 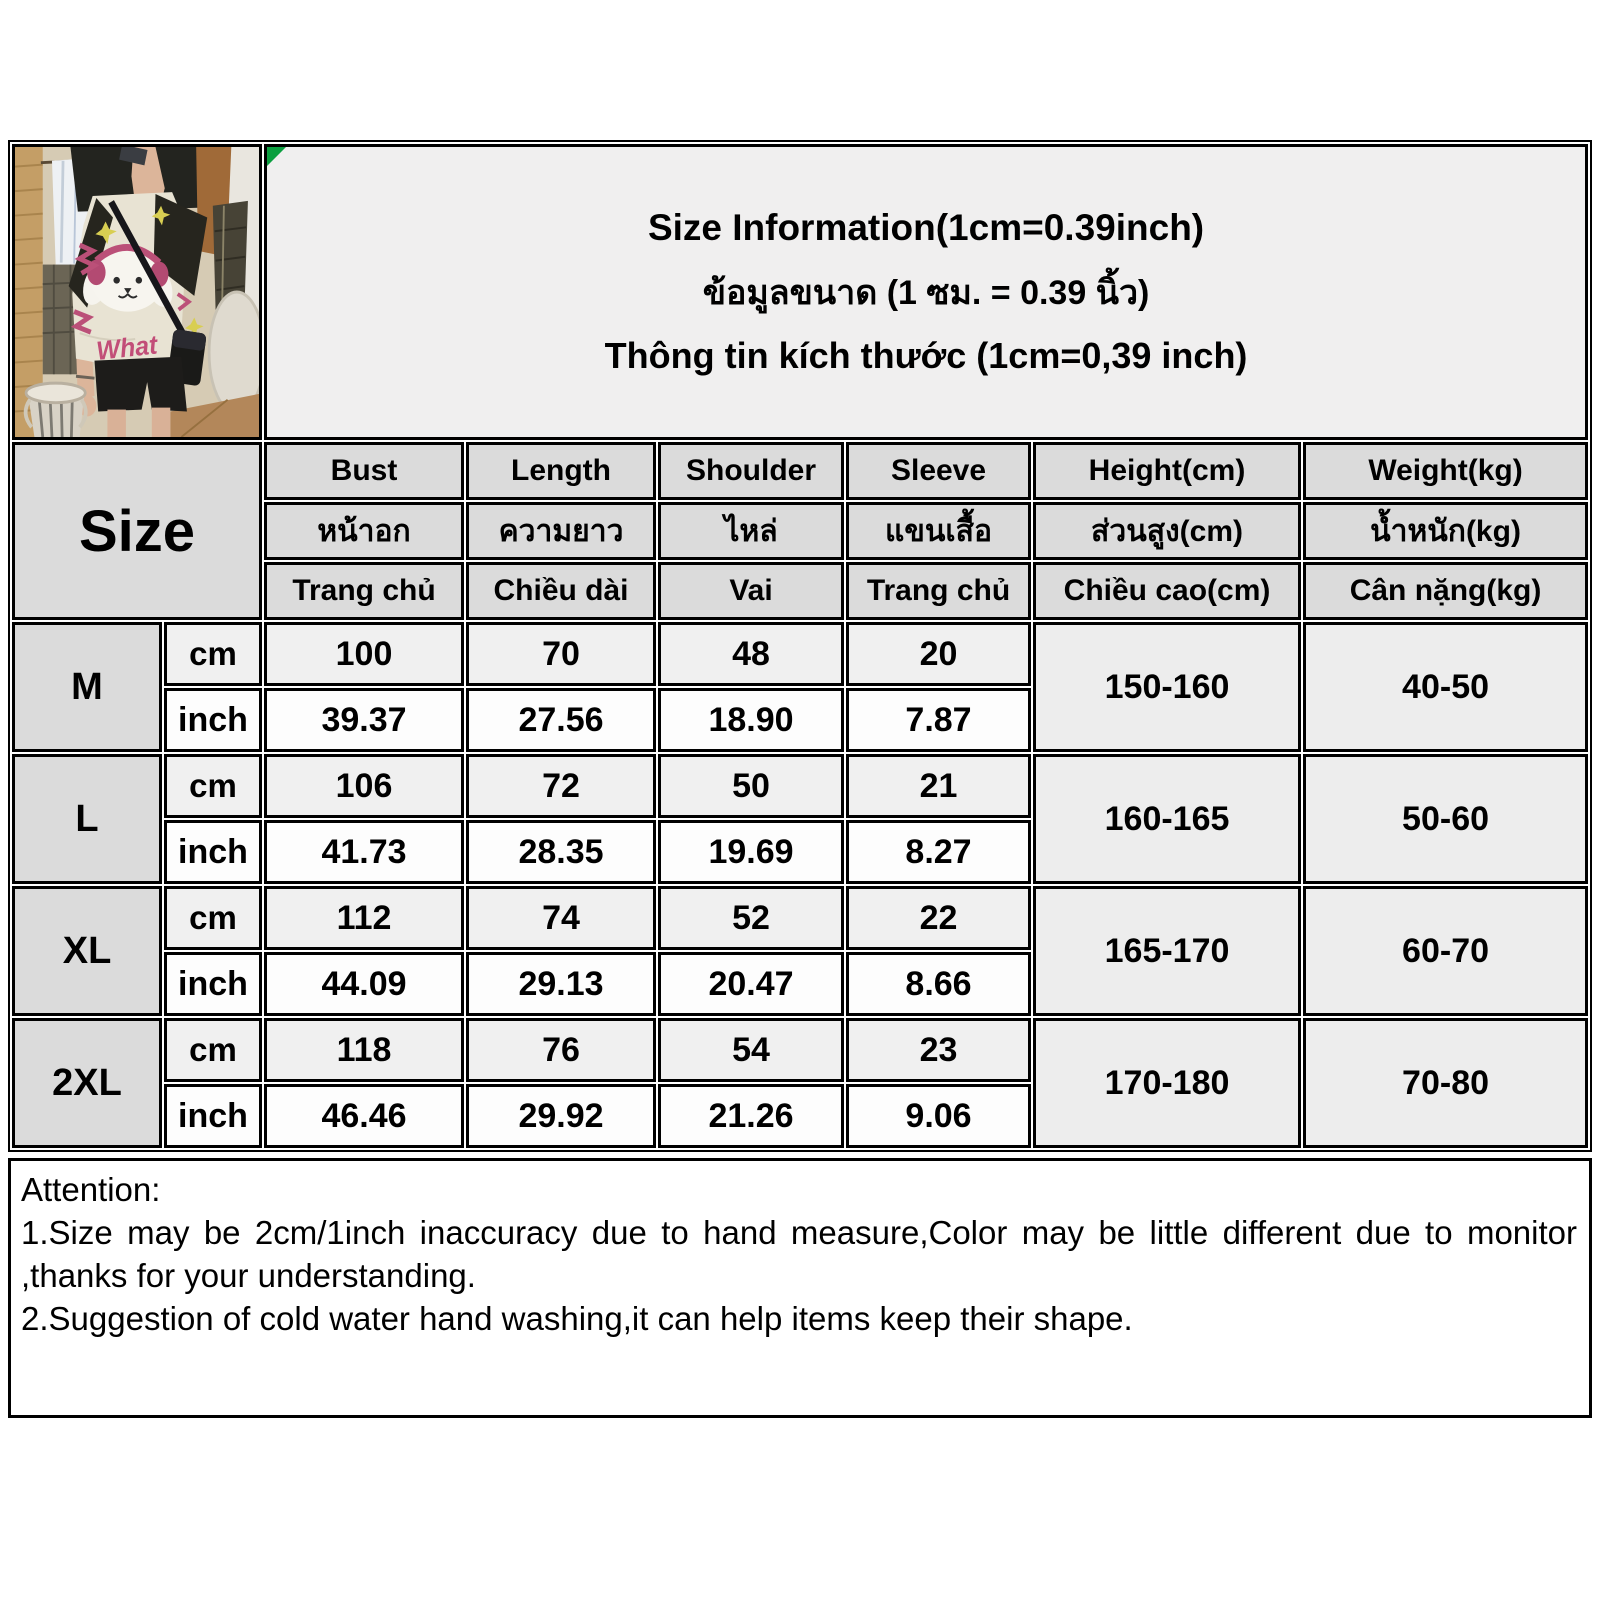 I want to click on cell-2xl-weight: 70-80, so click(x=1446, y=1083).